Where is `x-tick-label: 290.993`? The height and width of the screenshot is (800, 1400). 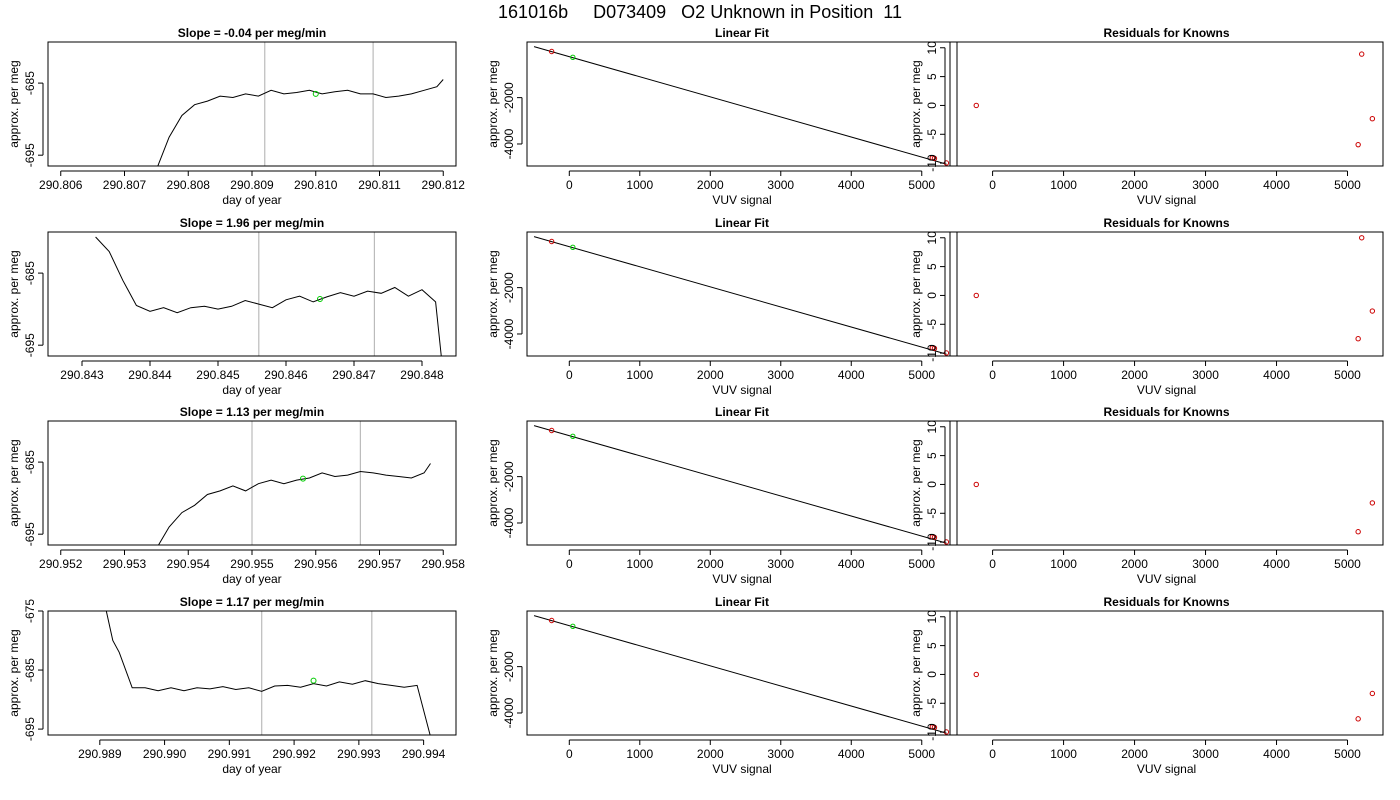
x-tick-label: 290.993 is located at coordinates (359, 754).